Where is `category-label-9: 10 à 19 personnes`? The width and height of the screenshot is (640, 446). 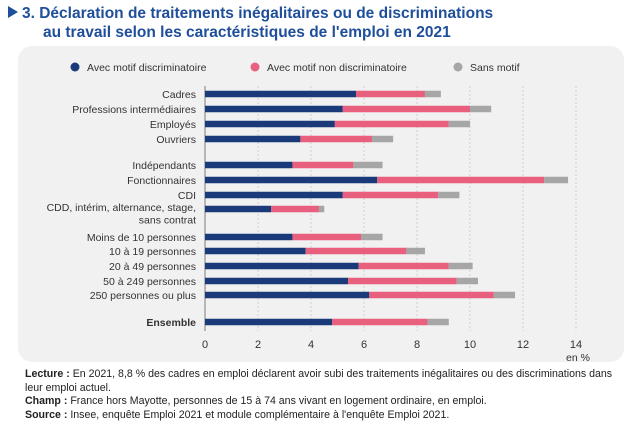 category-label-9: 10 à 19 personnes is located at coordinates (152, 252).